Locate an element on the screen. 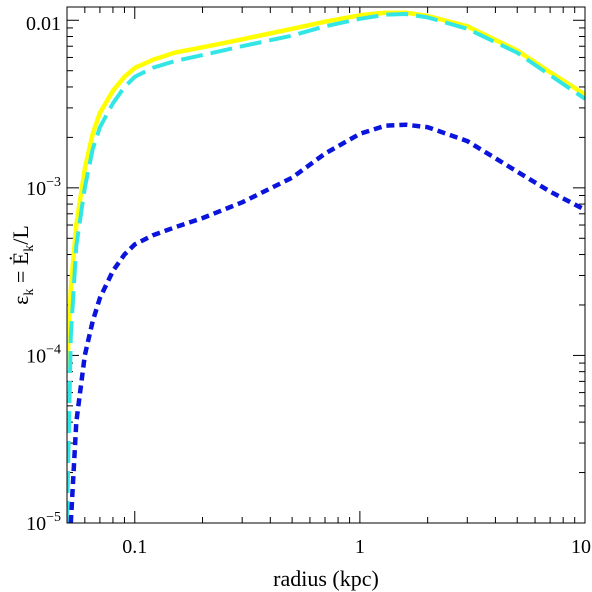 This screenshot has width=592, height=592. y-tick-label-exponent: −3 is located at coordinates (53, 182).